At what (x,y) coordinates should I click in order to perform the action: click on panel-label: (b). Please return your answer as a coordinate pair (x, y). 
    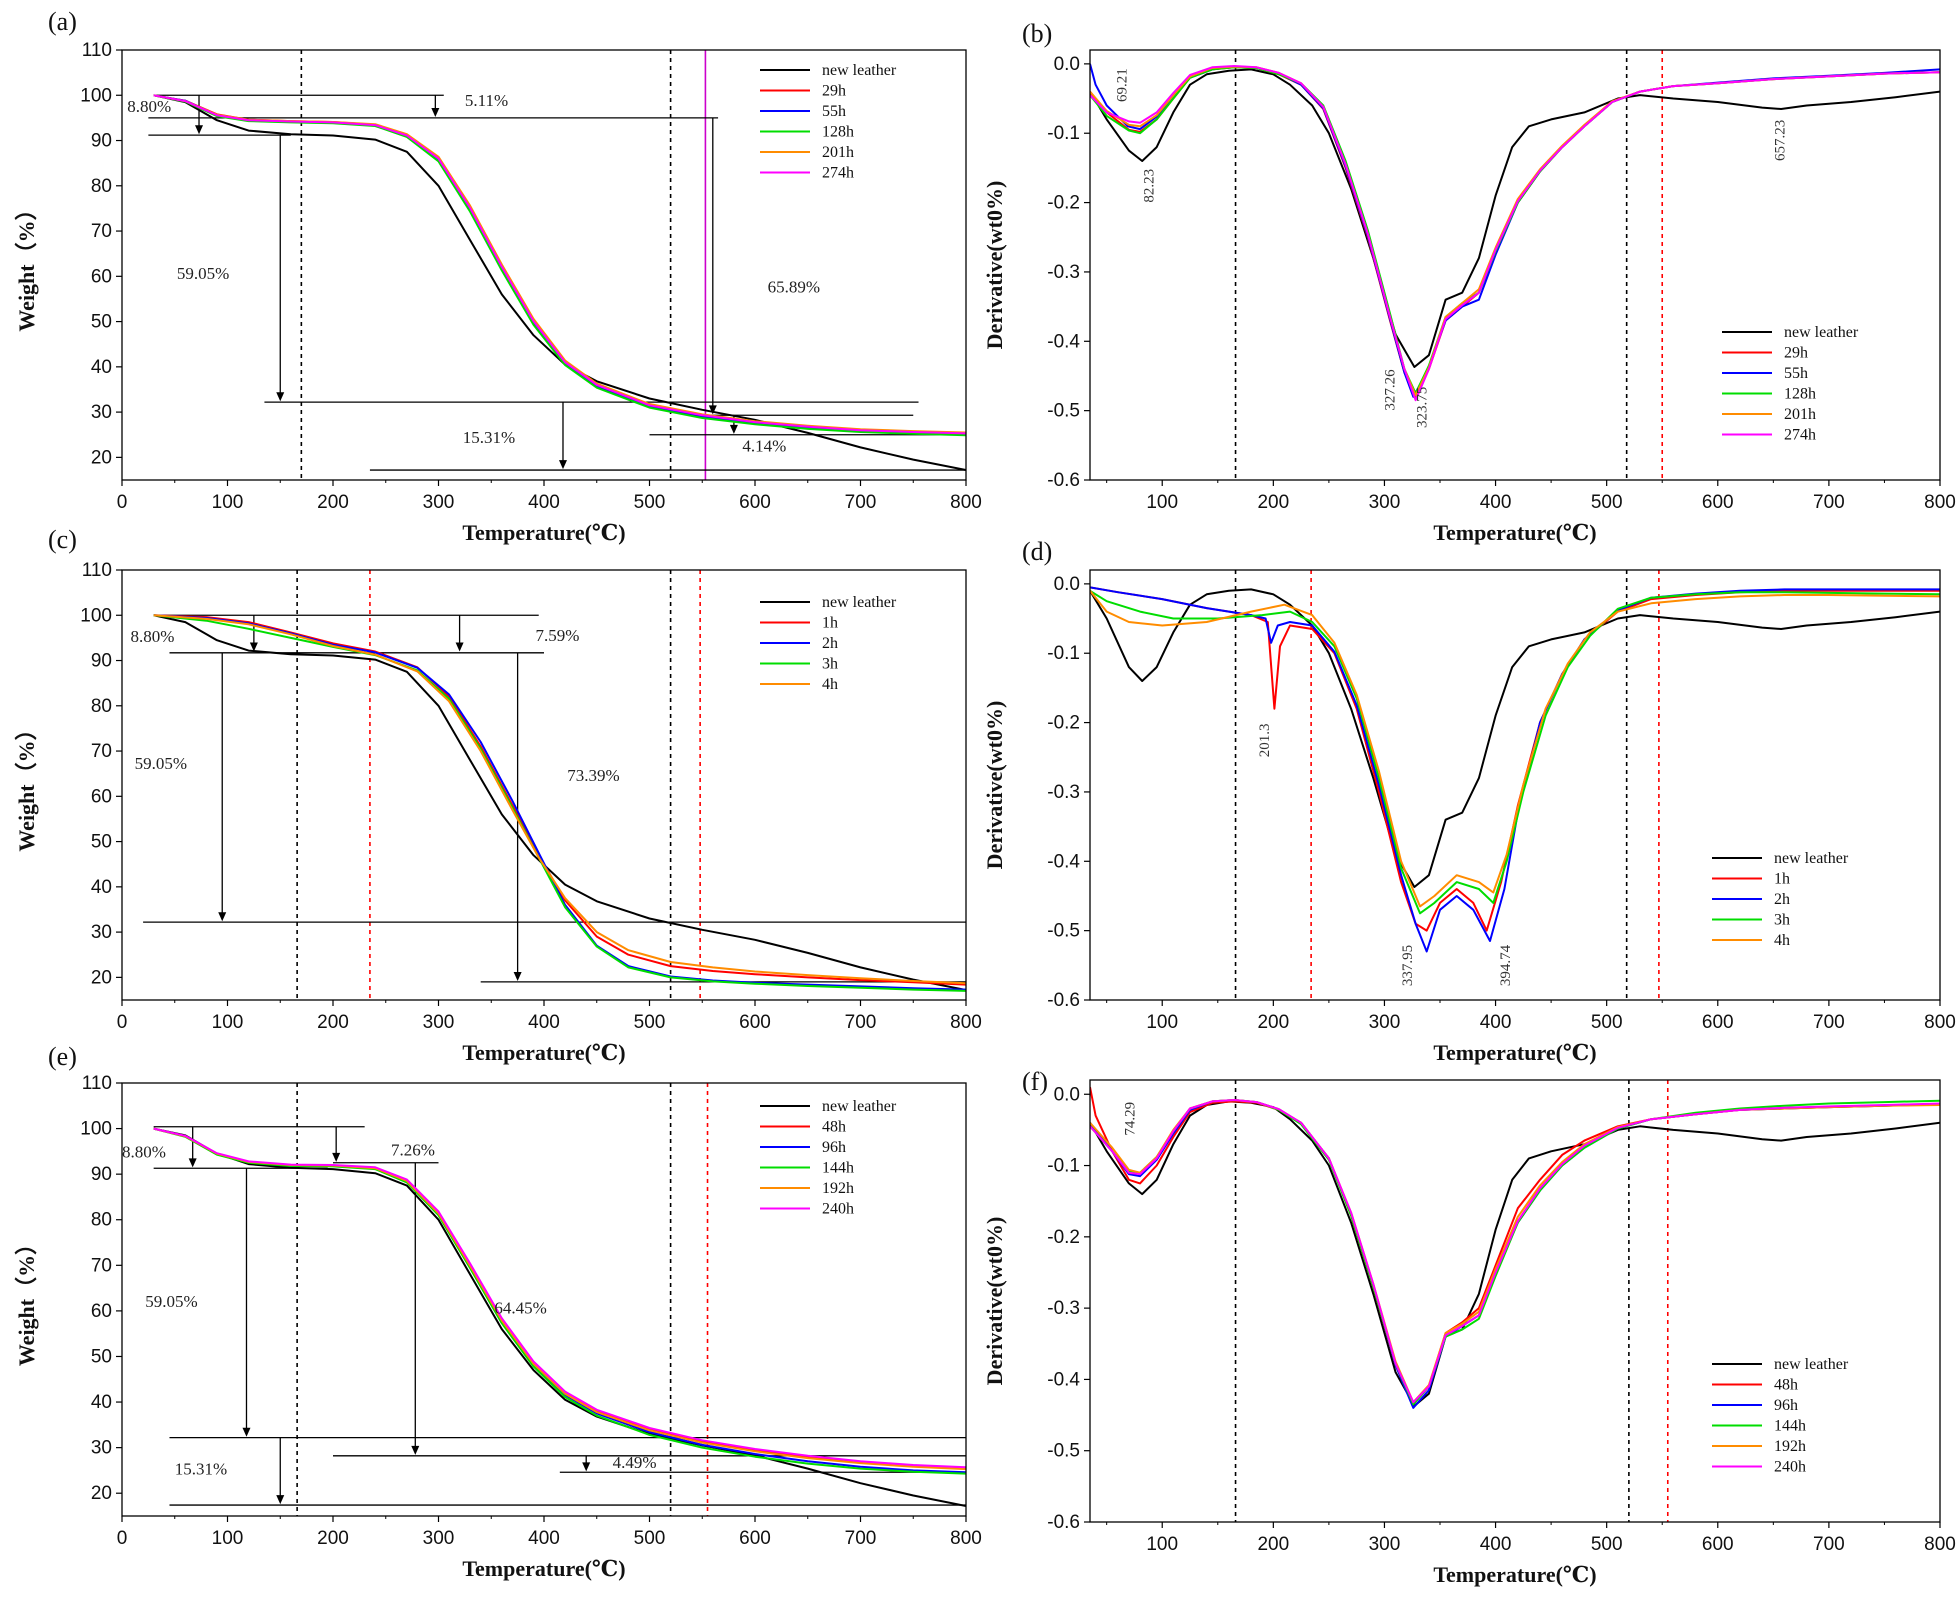
    Looking at the image, I should click on (1037, 33).